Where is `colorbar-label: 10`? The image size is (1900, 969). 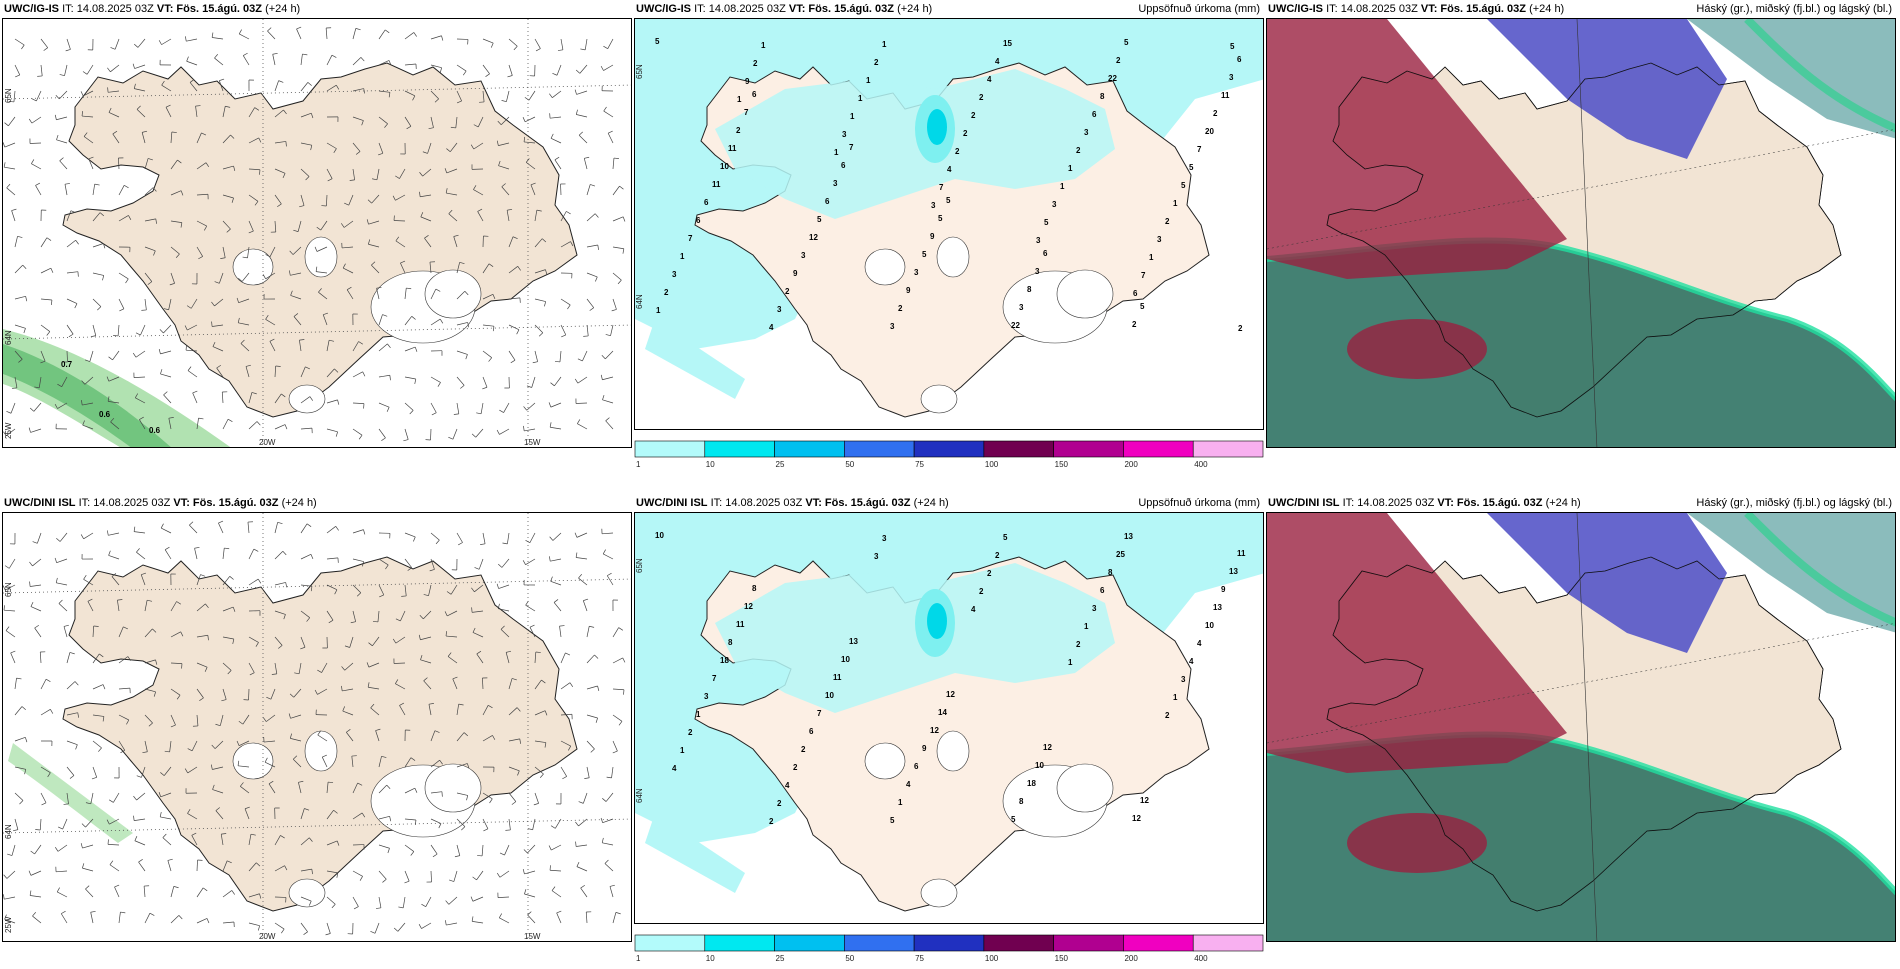 colorbar-label: 10 is located at coordinates (710, 958).